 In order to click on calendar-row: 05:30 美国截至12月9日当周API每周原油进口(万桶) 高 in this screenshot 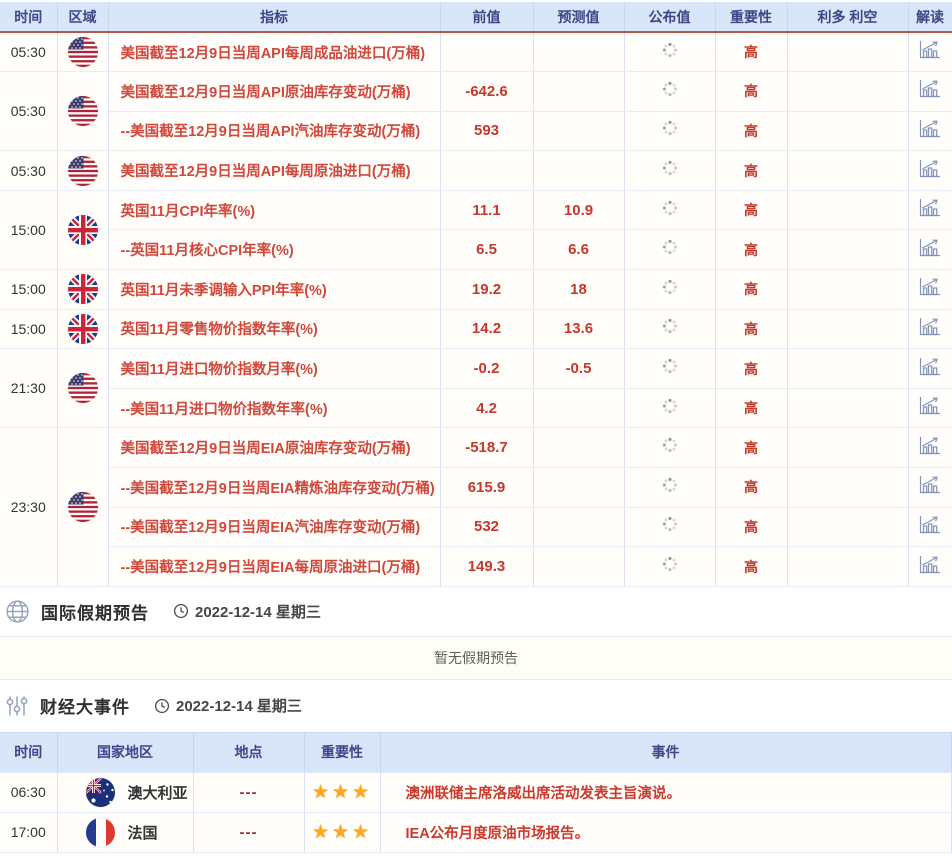, I will do `click(476, 170)`.